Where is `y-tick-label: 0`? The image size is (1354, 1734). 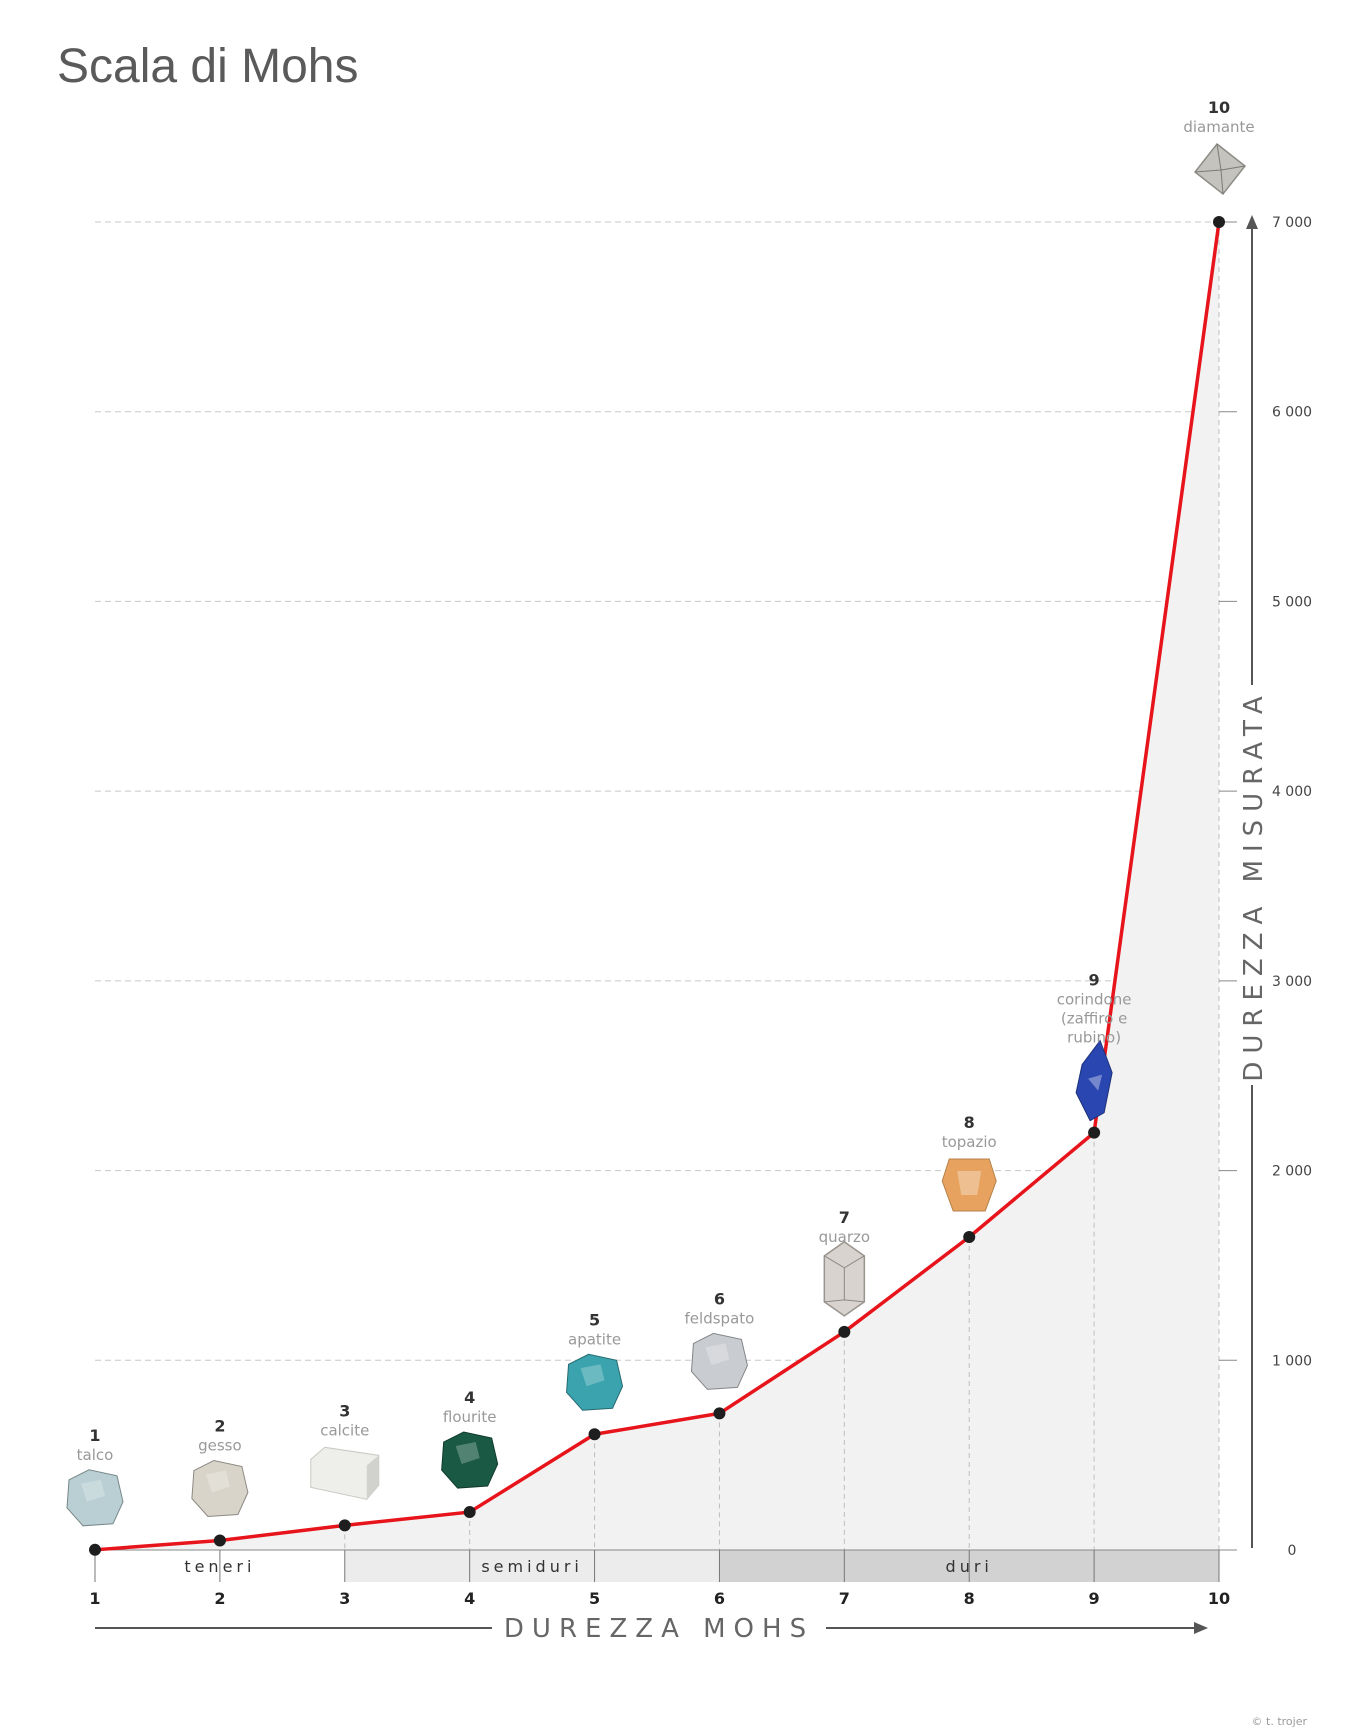 y-tick-label: 0 is located at coordinates (1292, 1551).